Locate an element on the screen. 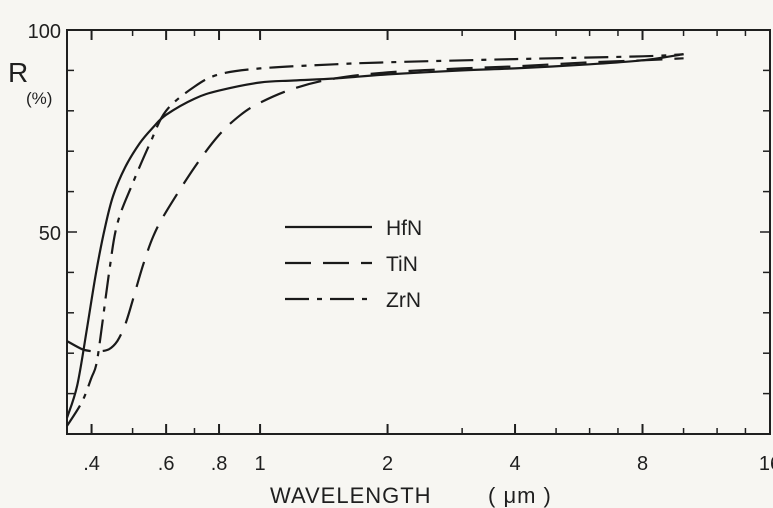  legend-label-3: ZrN is located at coordinates (403, 300).